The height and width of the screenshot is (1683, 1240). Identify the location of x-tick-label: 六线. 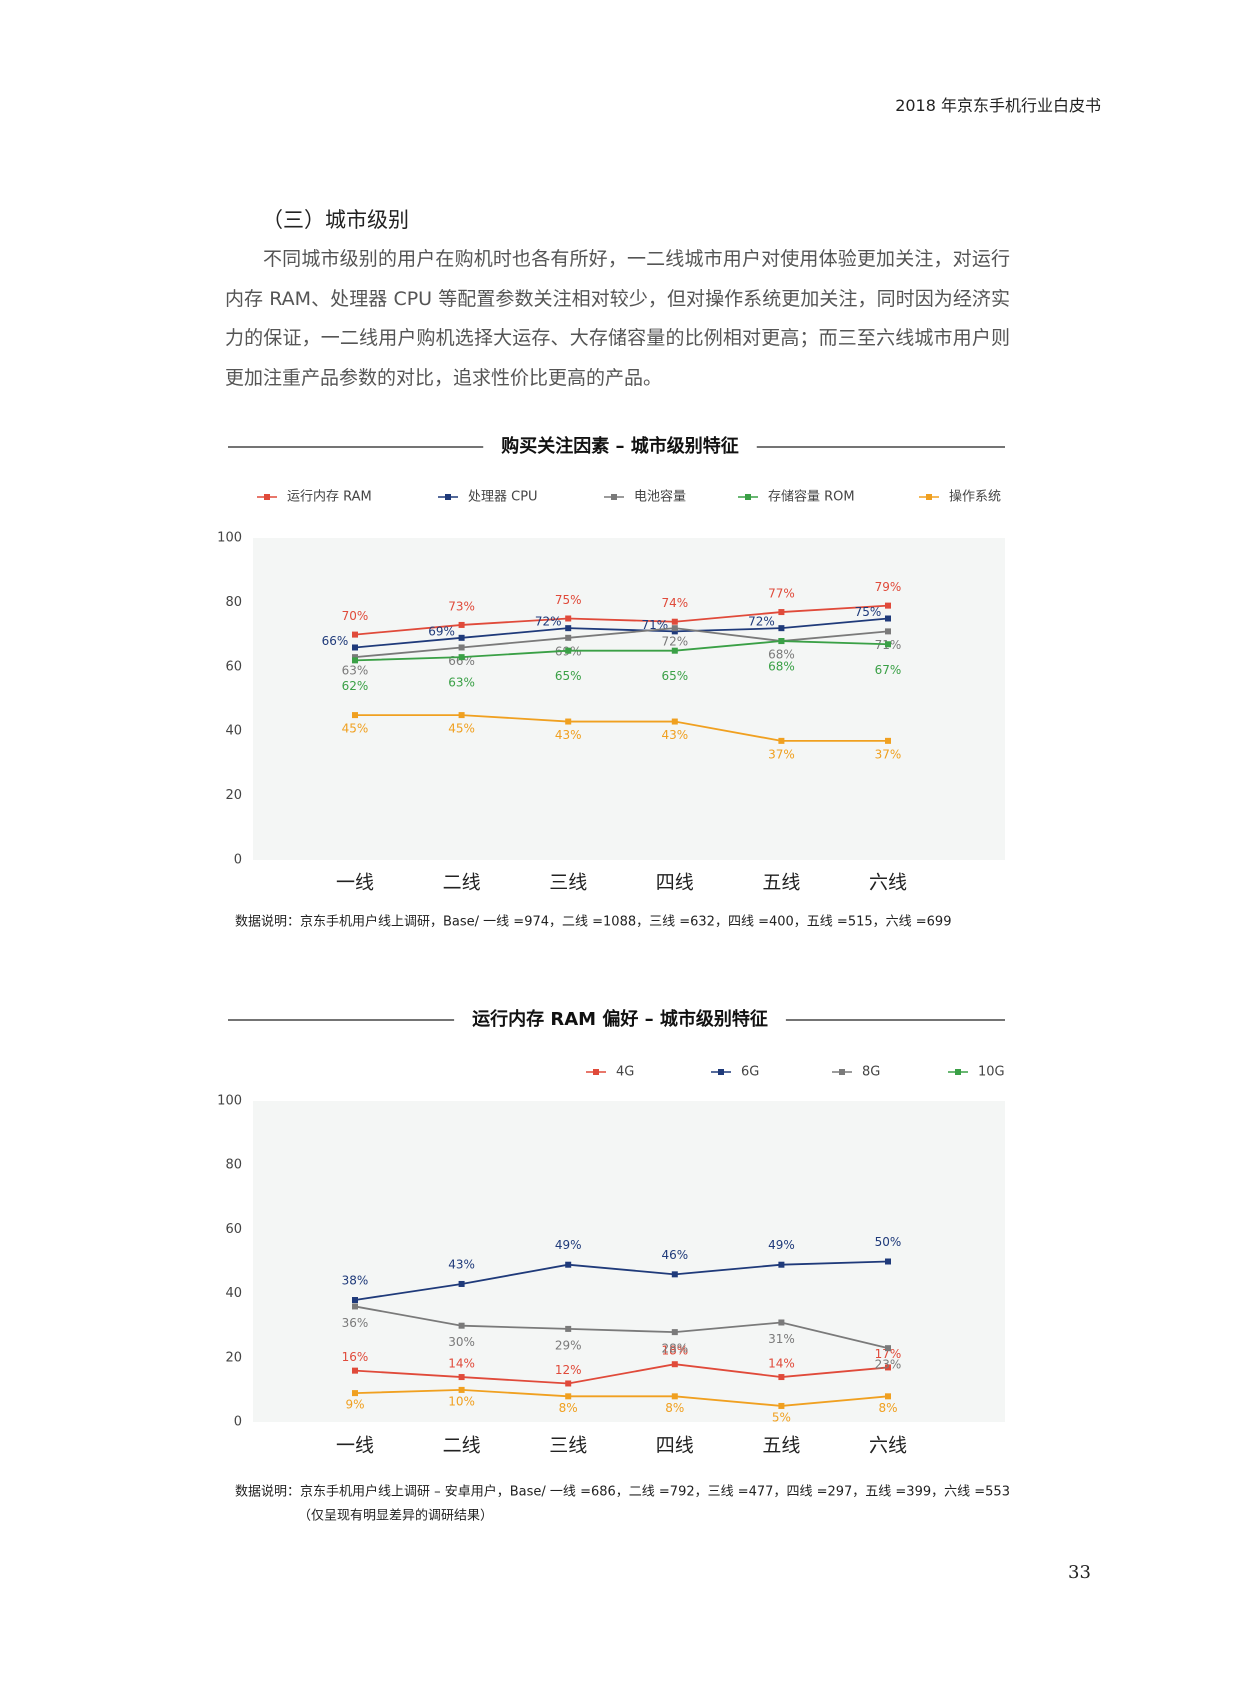
(888, 1446).